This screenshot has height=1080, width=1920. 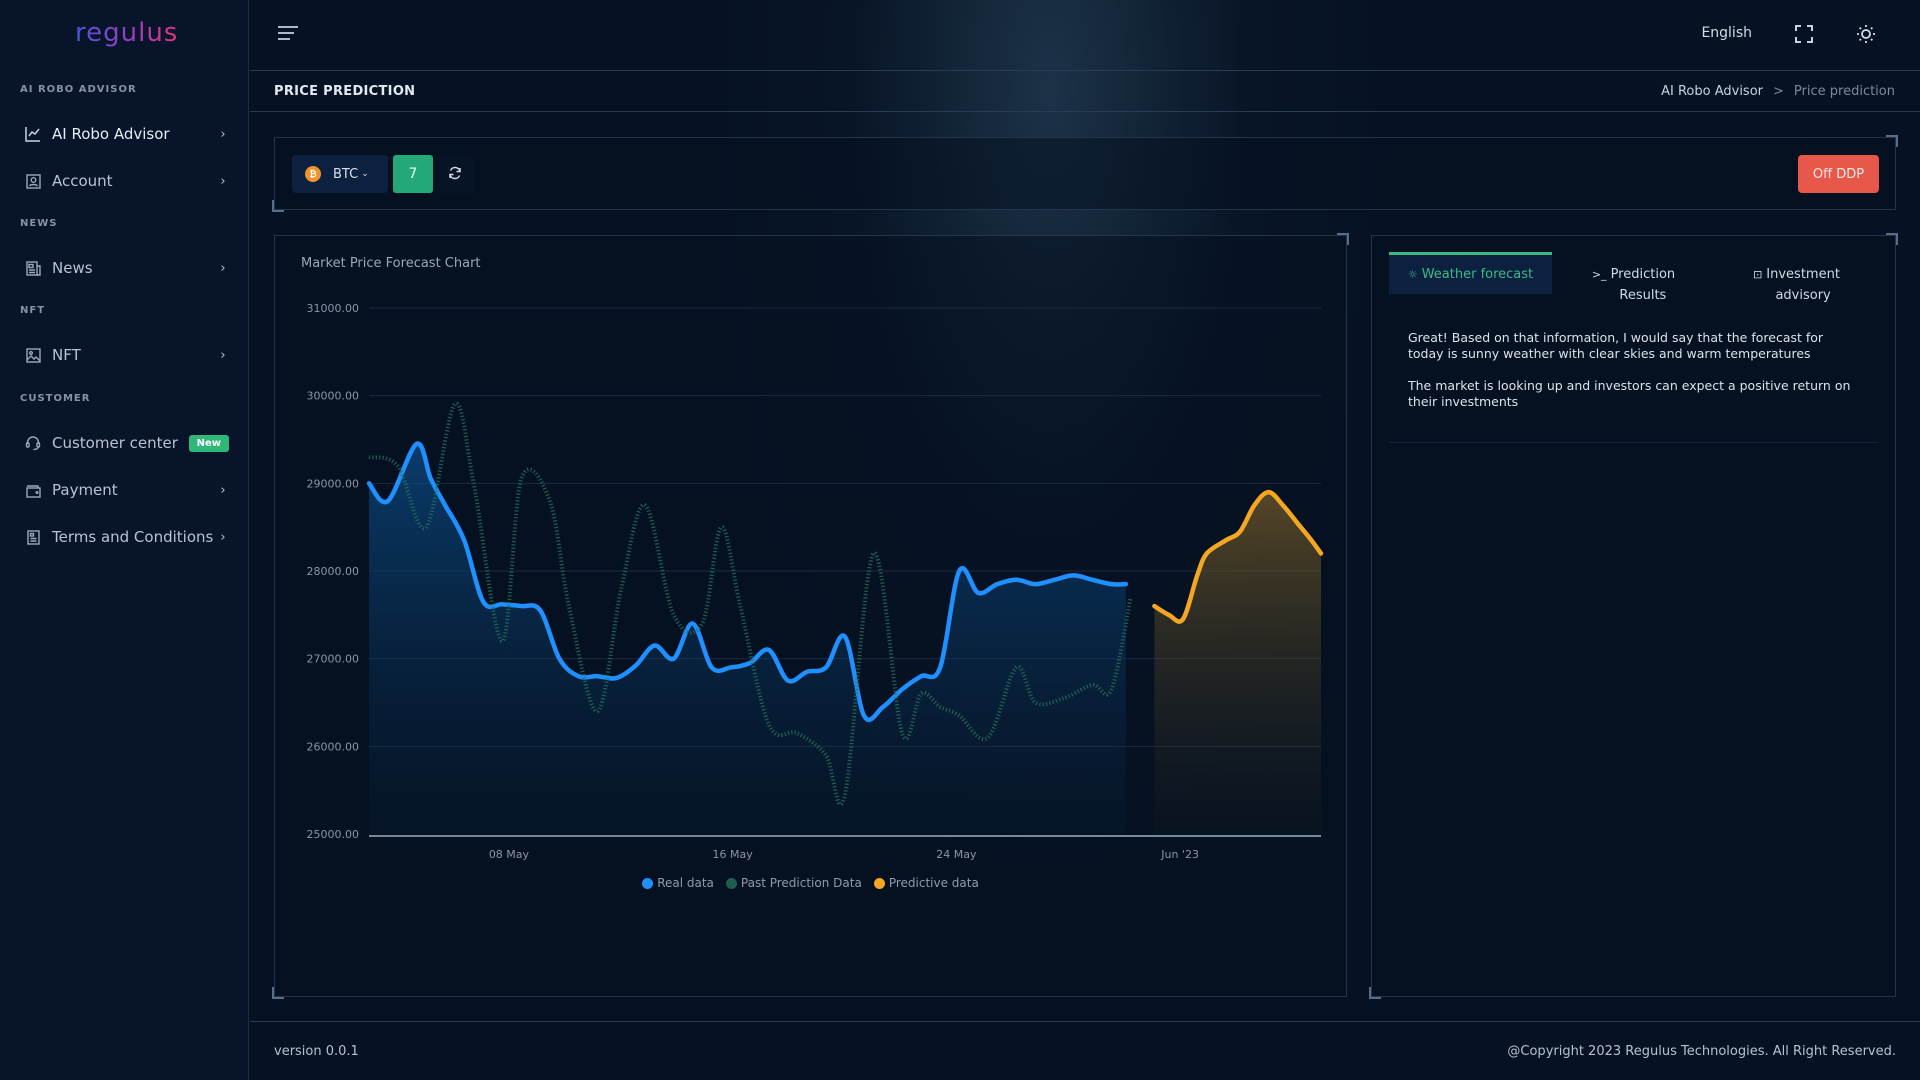 I want to click on bitcoin-icon: ₿, so click(x=313, y=174).